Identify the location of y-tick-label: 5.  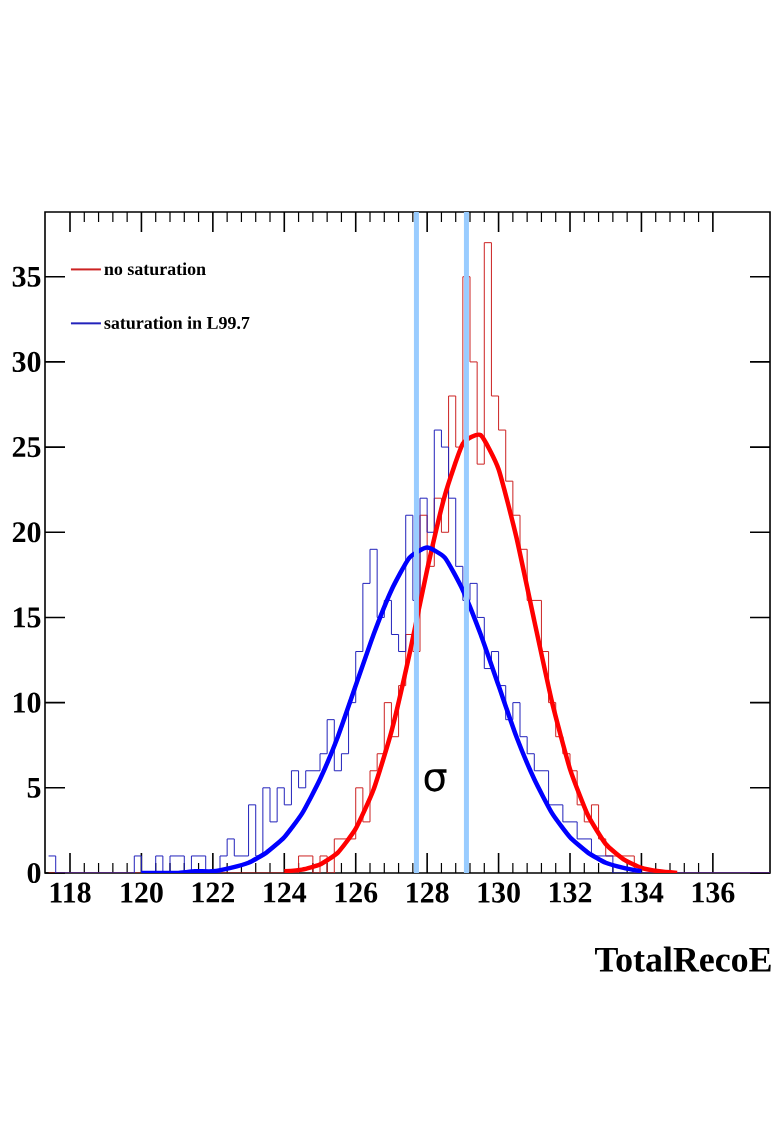
(34, 787).